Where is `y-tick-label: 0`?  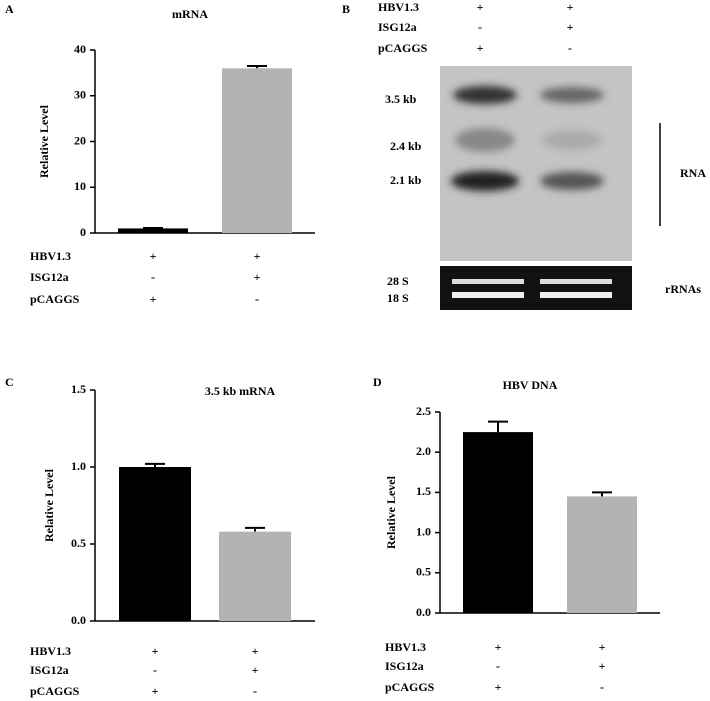 y-tick-label: 0 is located at coordinates (83, 232).